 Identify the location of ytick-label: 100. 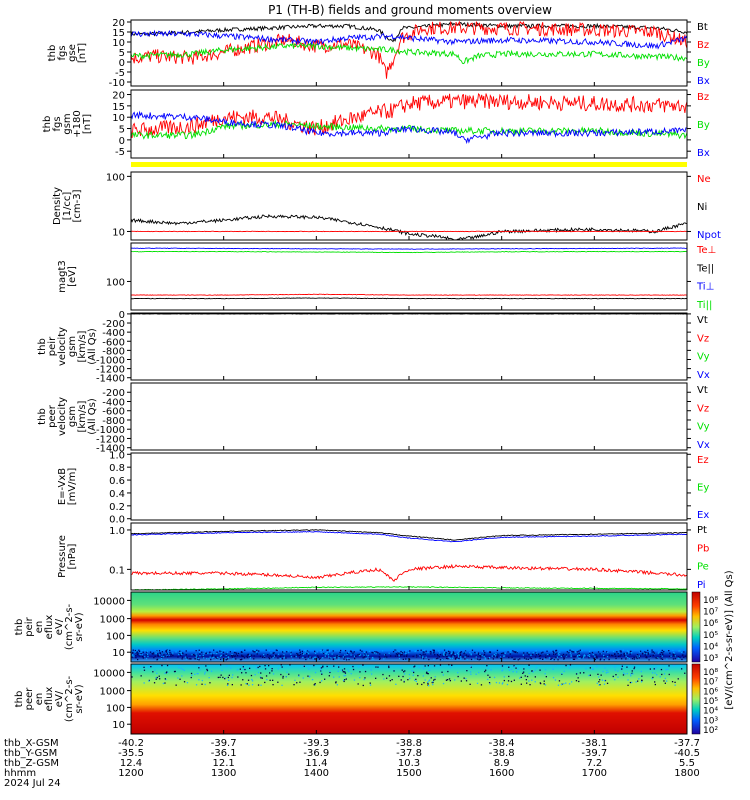
(115, 282).